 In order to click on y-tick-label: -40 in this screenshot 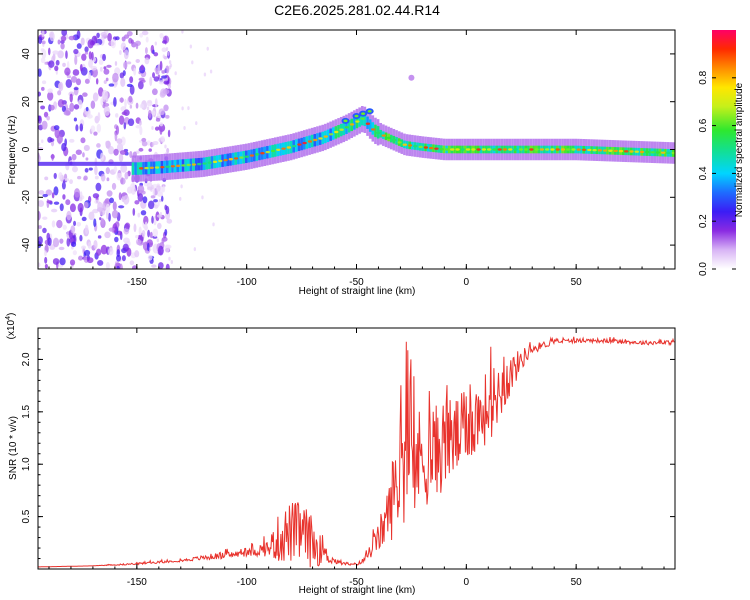, I will do `click(26, 244)`.